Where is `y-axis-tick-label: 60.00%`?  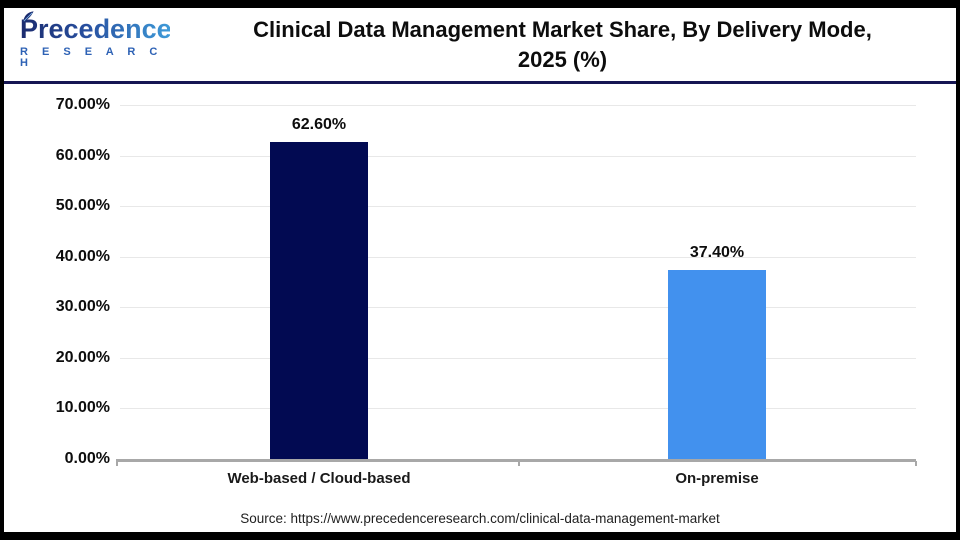
y-axis-tick-label: 60.00% is located at coordinates (82, 155).